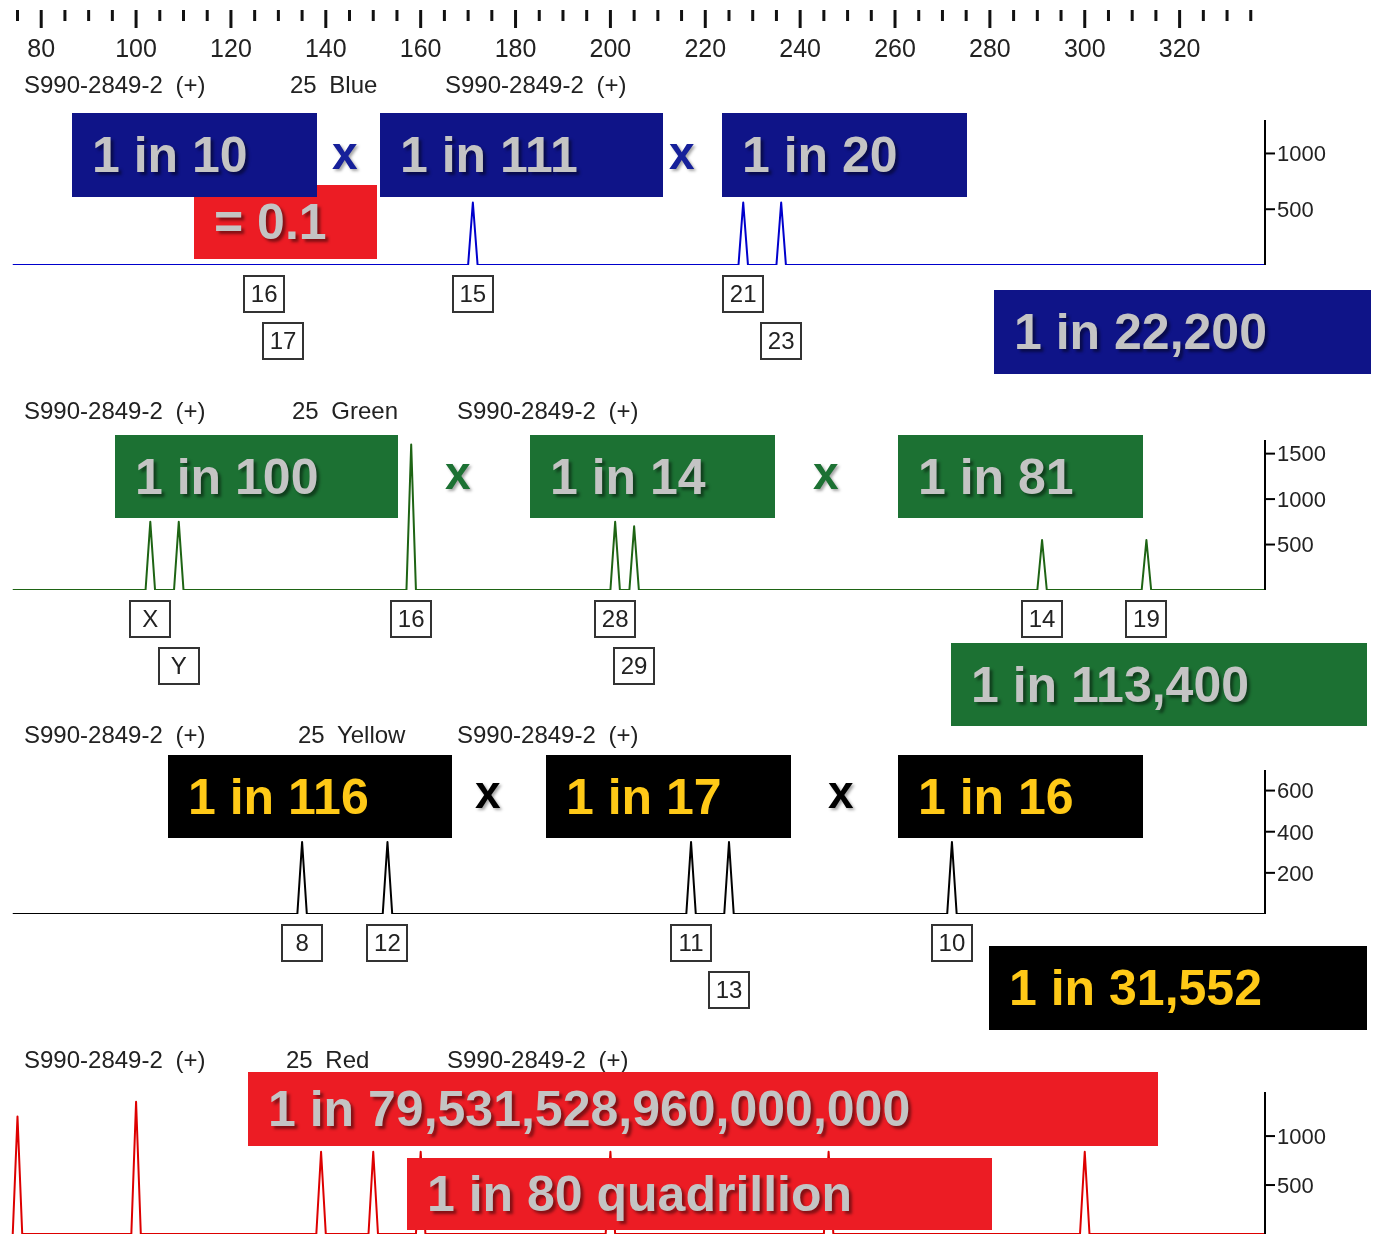 Image resolution: width=1373 pixels, height=1239 pixels. Describe the element at coordinates (691, 943) in the screenshot. I see `annotation: 11` at that location.